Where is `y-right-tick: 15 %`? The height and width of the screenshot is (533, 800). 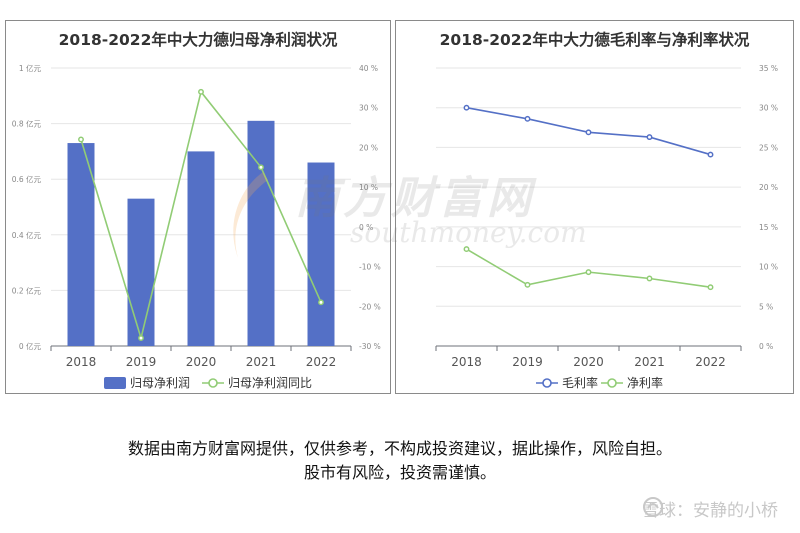 y-right-tick: 15 % is located at coordinates (768, 227).